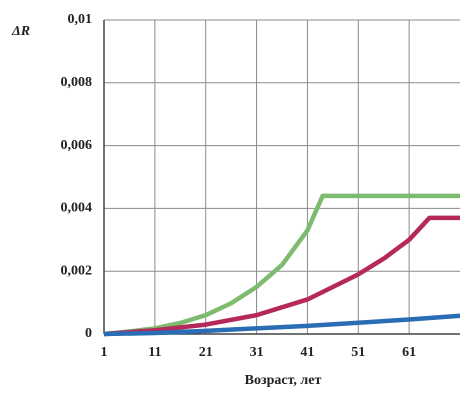  Describe the element at coordinates (77, 208) in the screenshot. I see `y-tick-label: 0,004` at that location.